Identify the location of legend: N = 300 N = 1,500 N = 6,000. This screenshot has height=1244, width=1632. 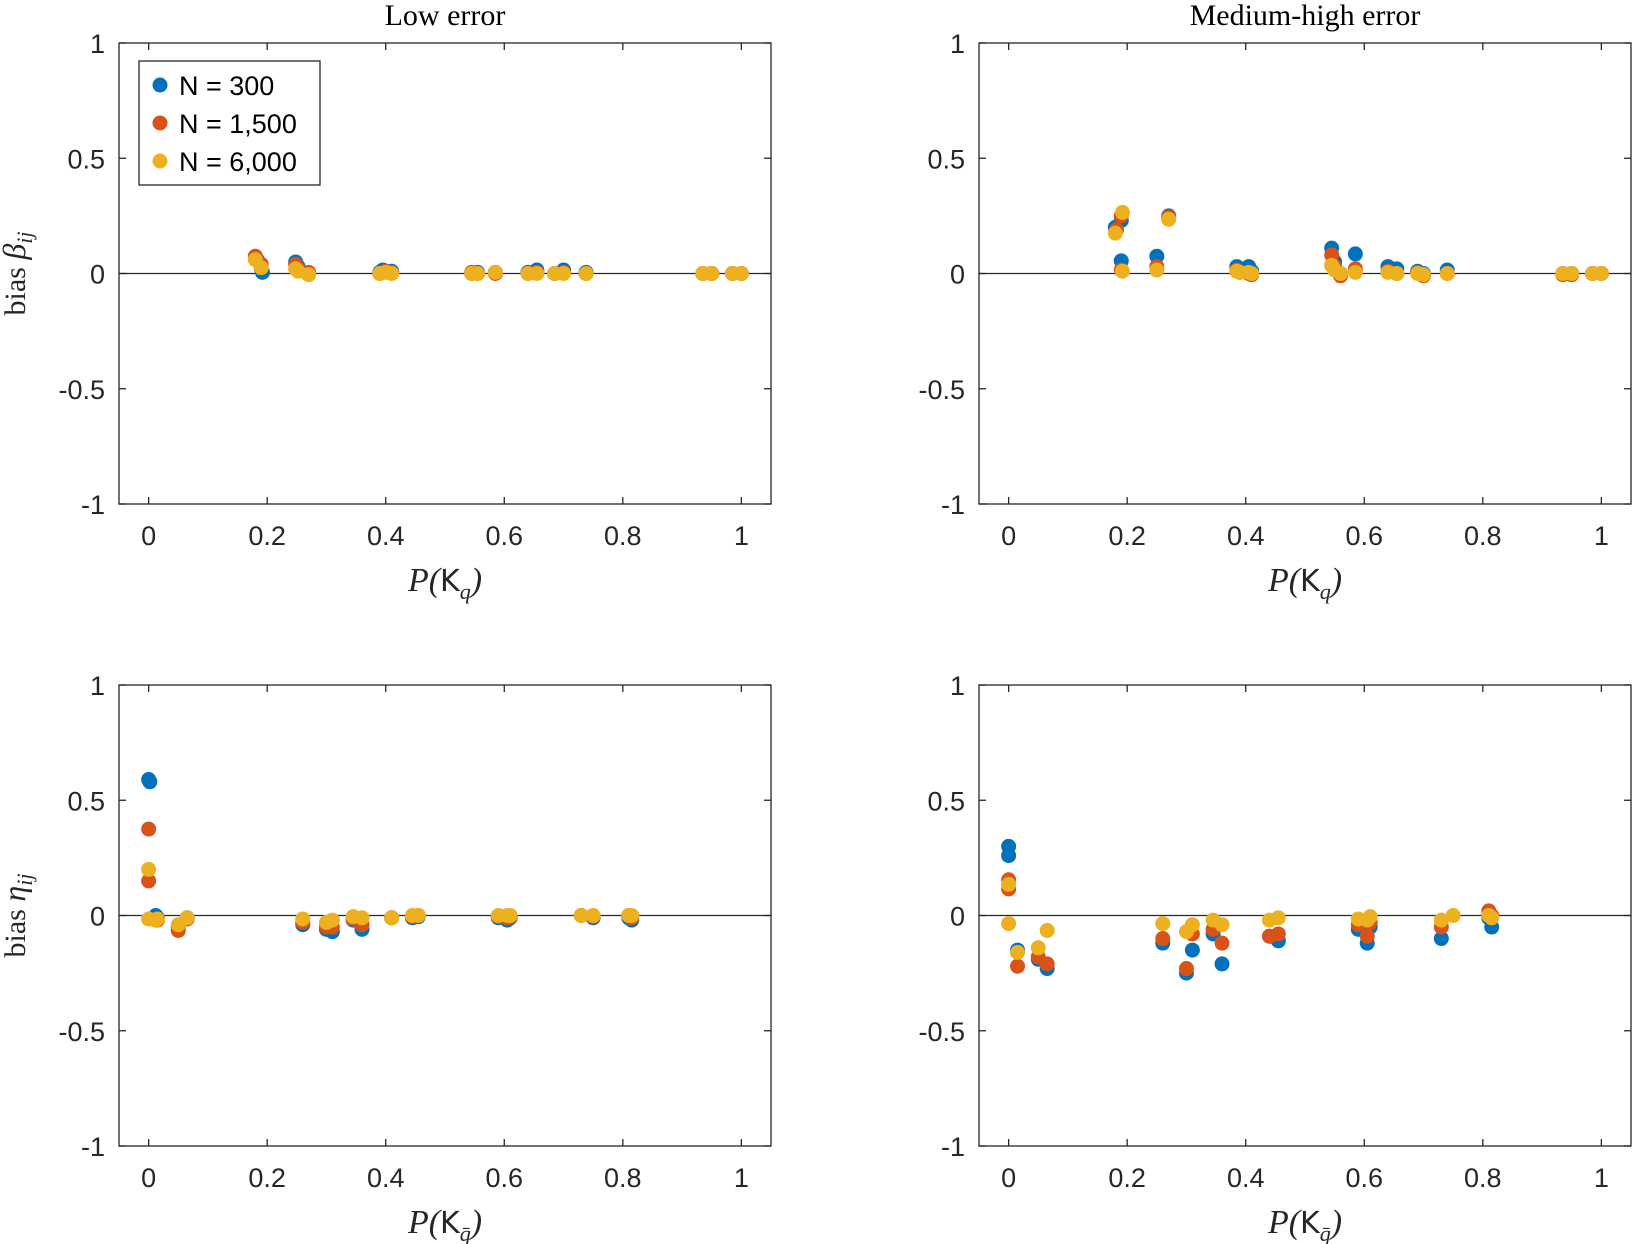
(229, 123).